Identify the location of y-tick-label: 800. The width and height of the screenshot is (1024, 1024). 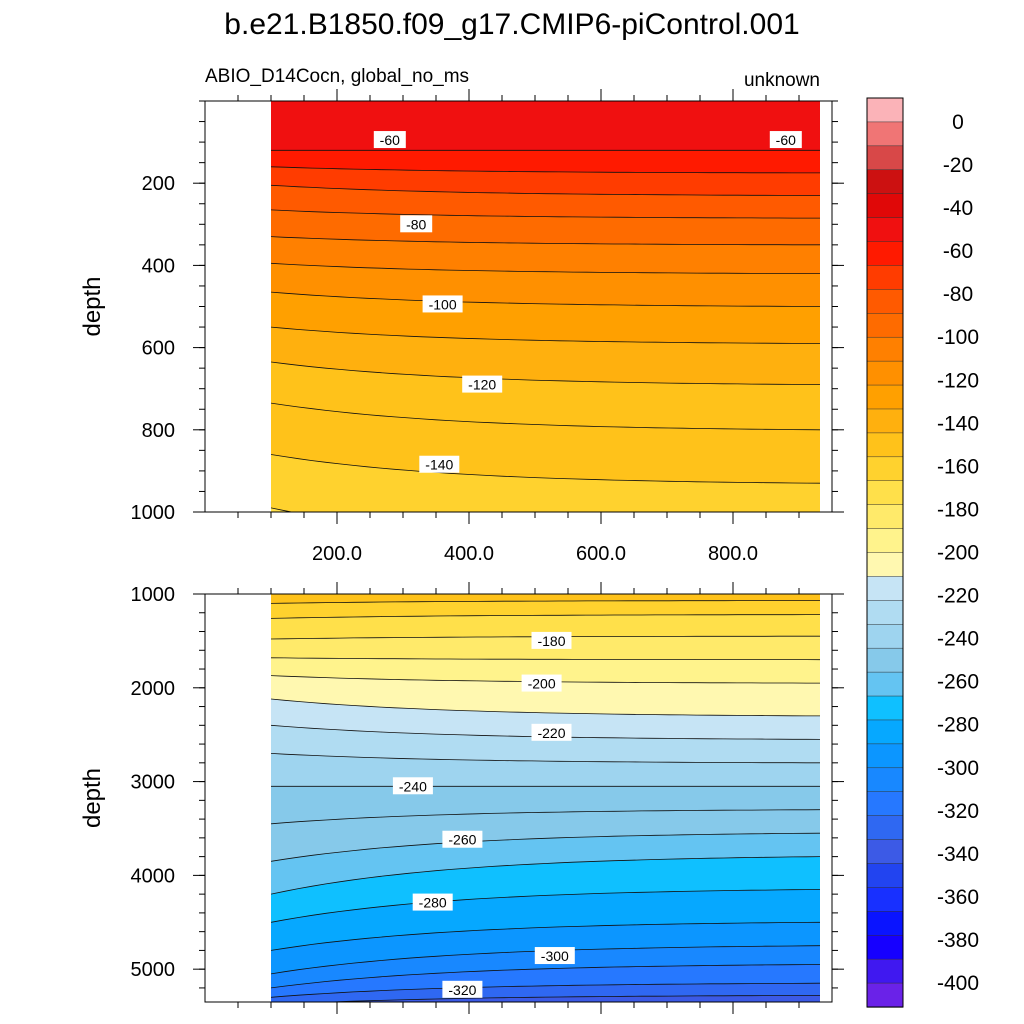
(158, 431).